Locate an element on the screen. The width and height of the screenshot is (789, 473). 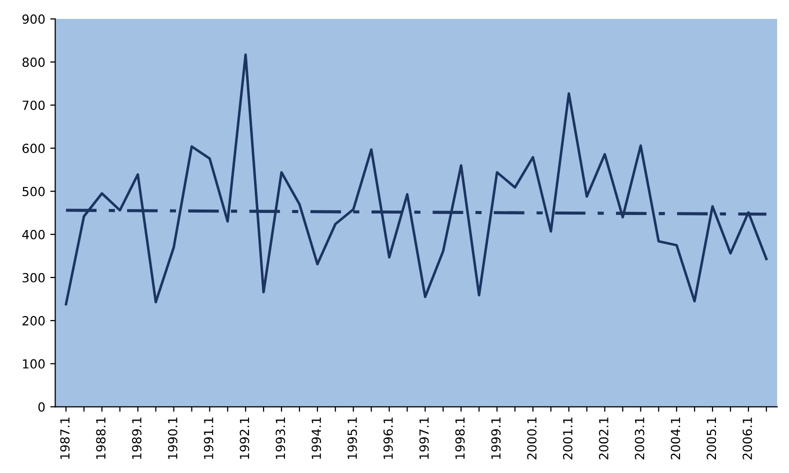
y-tick-label: 100 is located at coordinates (34, 364).